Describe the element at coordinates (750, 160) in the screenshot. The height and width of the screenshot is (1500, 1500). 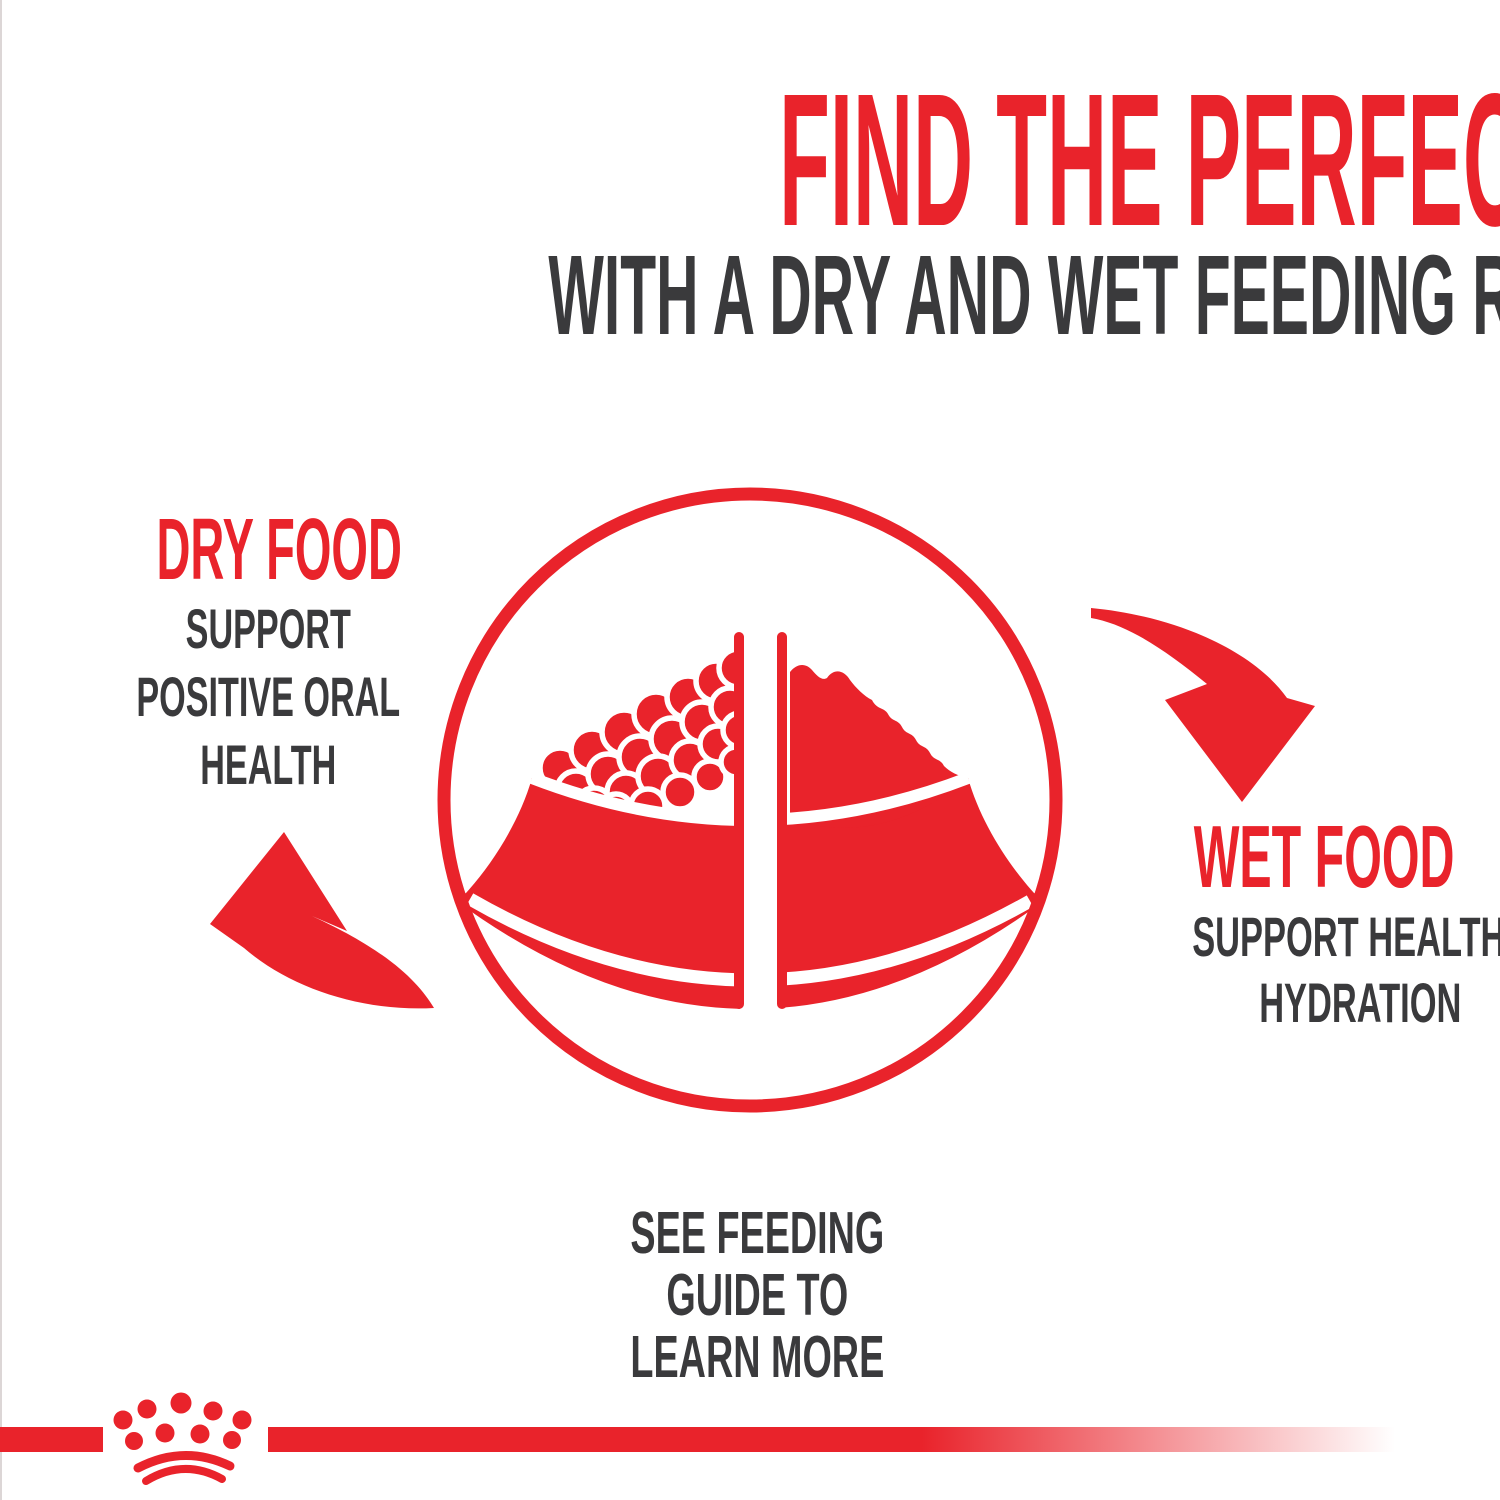
I see `page-title: FIND THE PERFECT BALANCE` at that location.